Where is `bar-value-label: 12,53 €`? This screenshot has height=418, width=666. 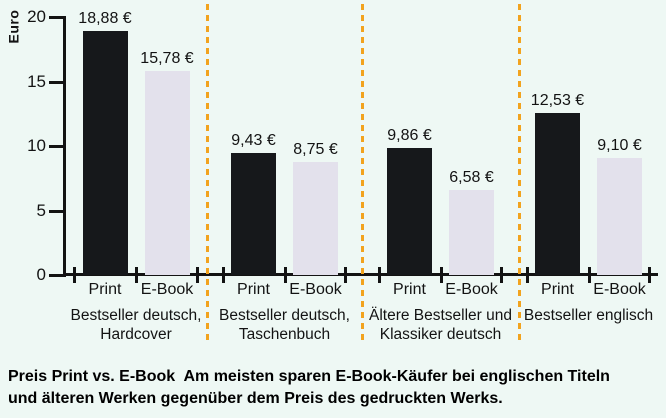 bar-value-label: 12,53 € is located at coordinates (557, 101).